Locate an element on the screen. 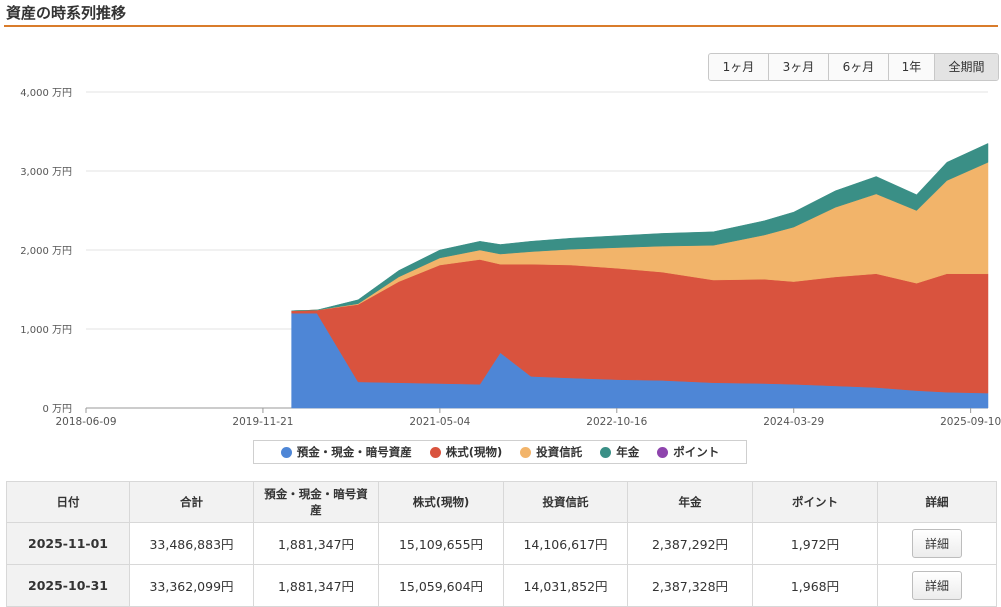  range-selector: 1ヶ月 3ヶ月 6ヶ月 1年 全期間 is located at coordinates (853, 67).